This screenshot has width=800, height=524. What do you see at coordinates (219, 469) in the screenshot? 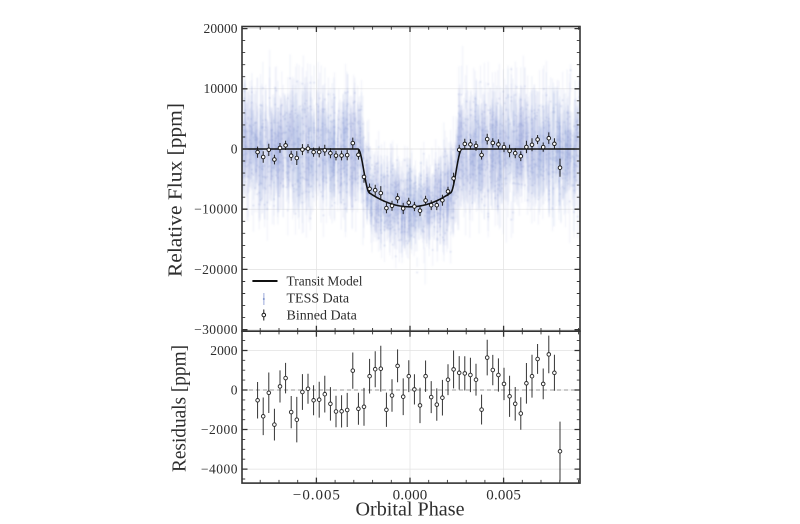
I see `svg-text: −4000` at bounding box center [219, 469].